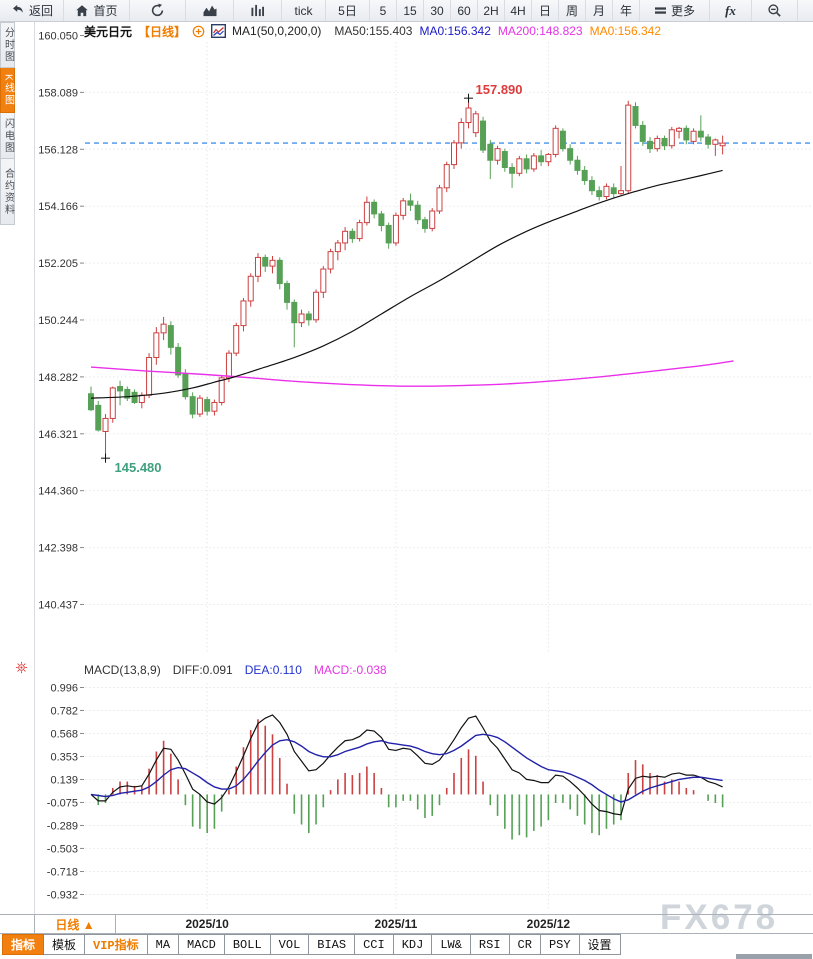 This screenshot has height=959, width=813. I want to click on tab-settings-label: 设置, so click(599, 946).